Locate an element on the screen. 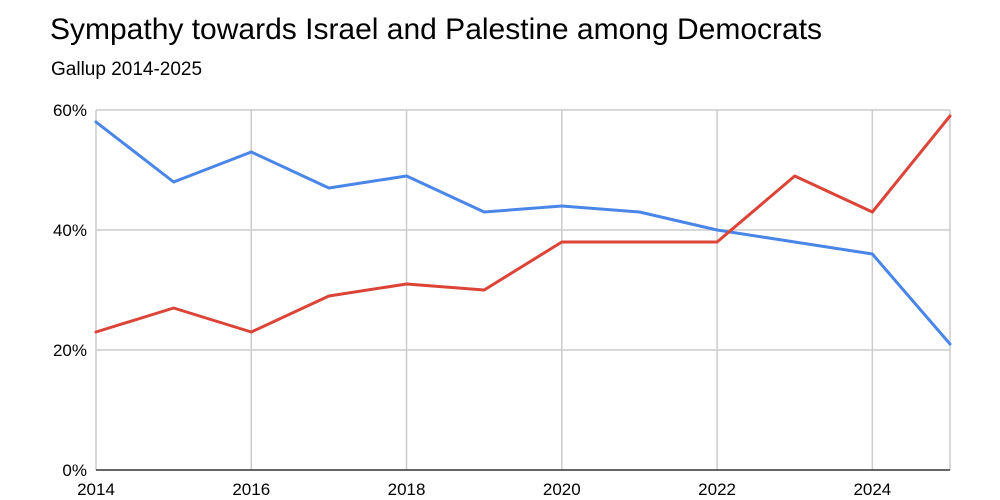  y-tick-label: 40% is located at coordinates (70, 230).